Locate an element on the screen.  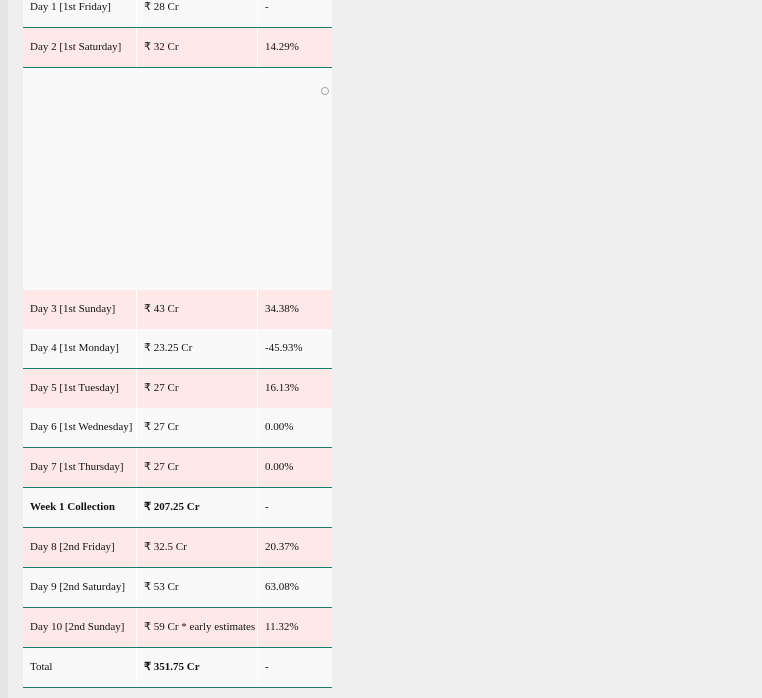
table-row: Day 8 [2nd Friday] ₹ 32.5 Cr 20.37% is located at coordinates (177, 548).